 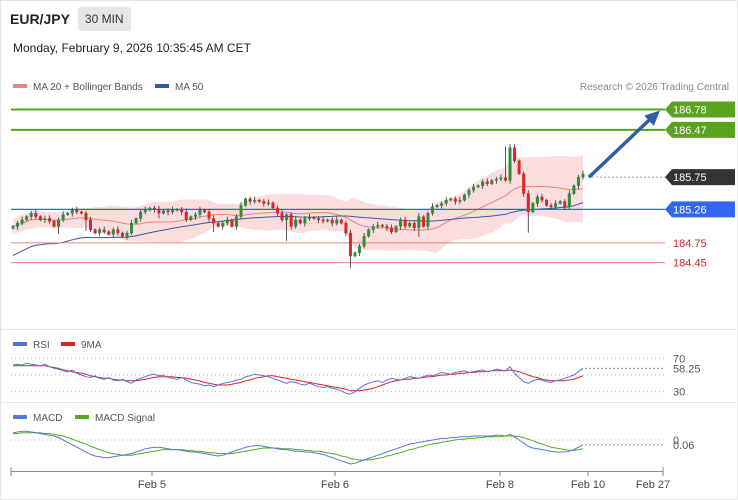 I want to click on rsi-tick-30: 30, so click(x=679, y=393).